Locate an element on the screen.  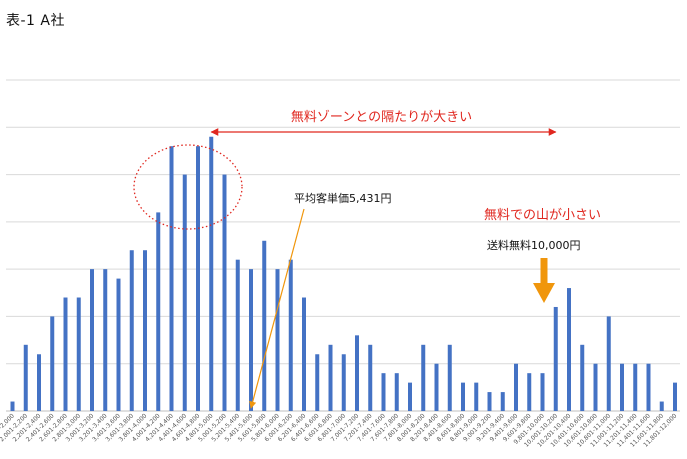
peak-highlight-ellipse is located at coordinates (188, 187).